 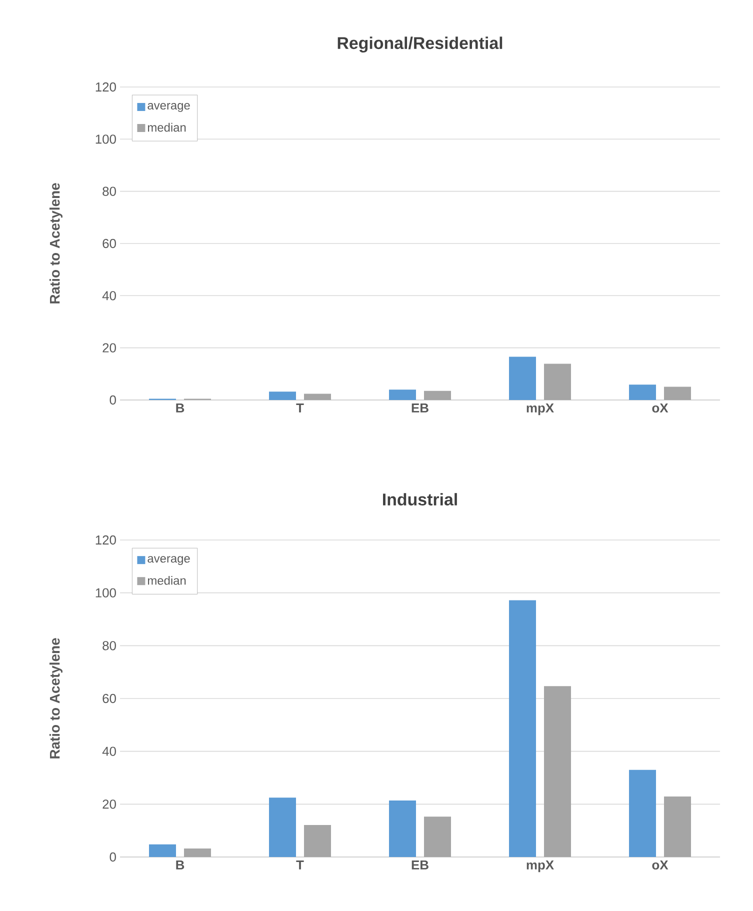 What do you see at coordinates (420, 44) in the screenshot?
I see `chart-title: Regional/Residential` at bounding box center [420, 44].